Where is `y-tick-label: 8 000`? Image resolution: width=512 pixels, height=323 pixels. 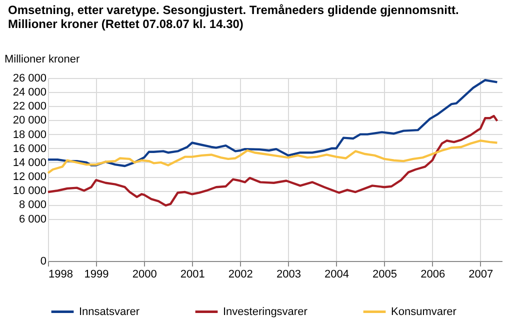 y-tick-label: 8 000 is located at coordinates (32, 205).